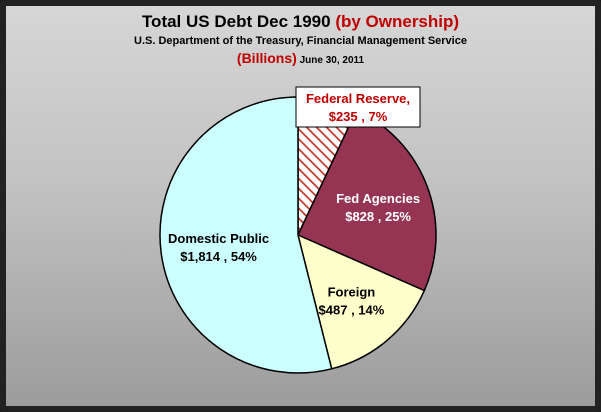  What do you see at coordinates (378, 216) in the screenshot?
I see `label-fed-agencies-value: $828 , 25%` at bounding box center [378, 216].